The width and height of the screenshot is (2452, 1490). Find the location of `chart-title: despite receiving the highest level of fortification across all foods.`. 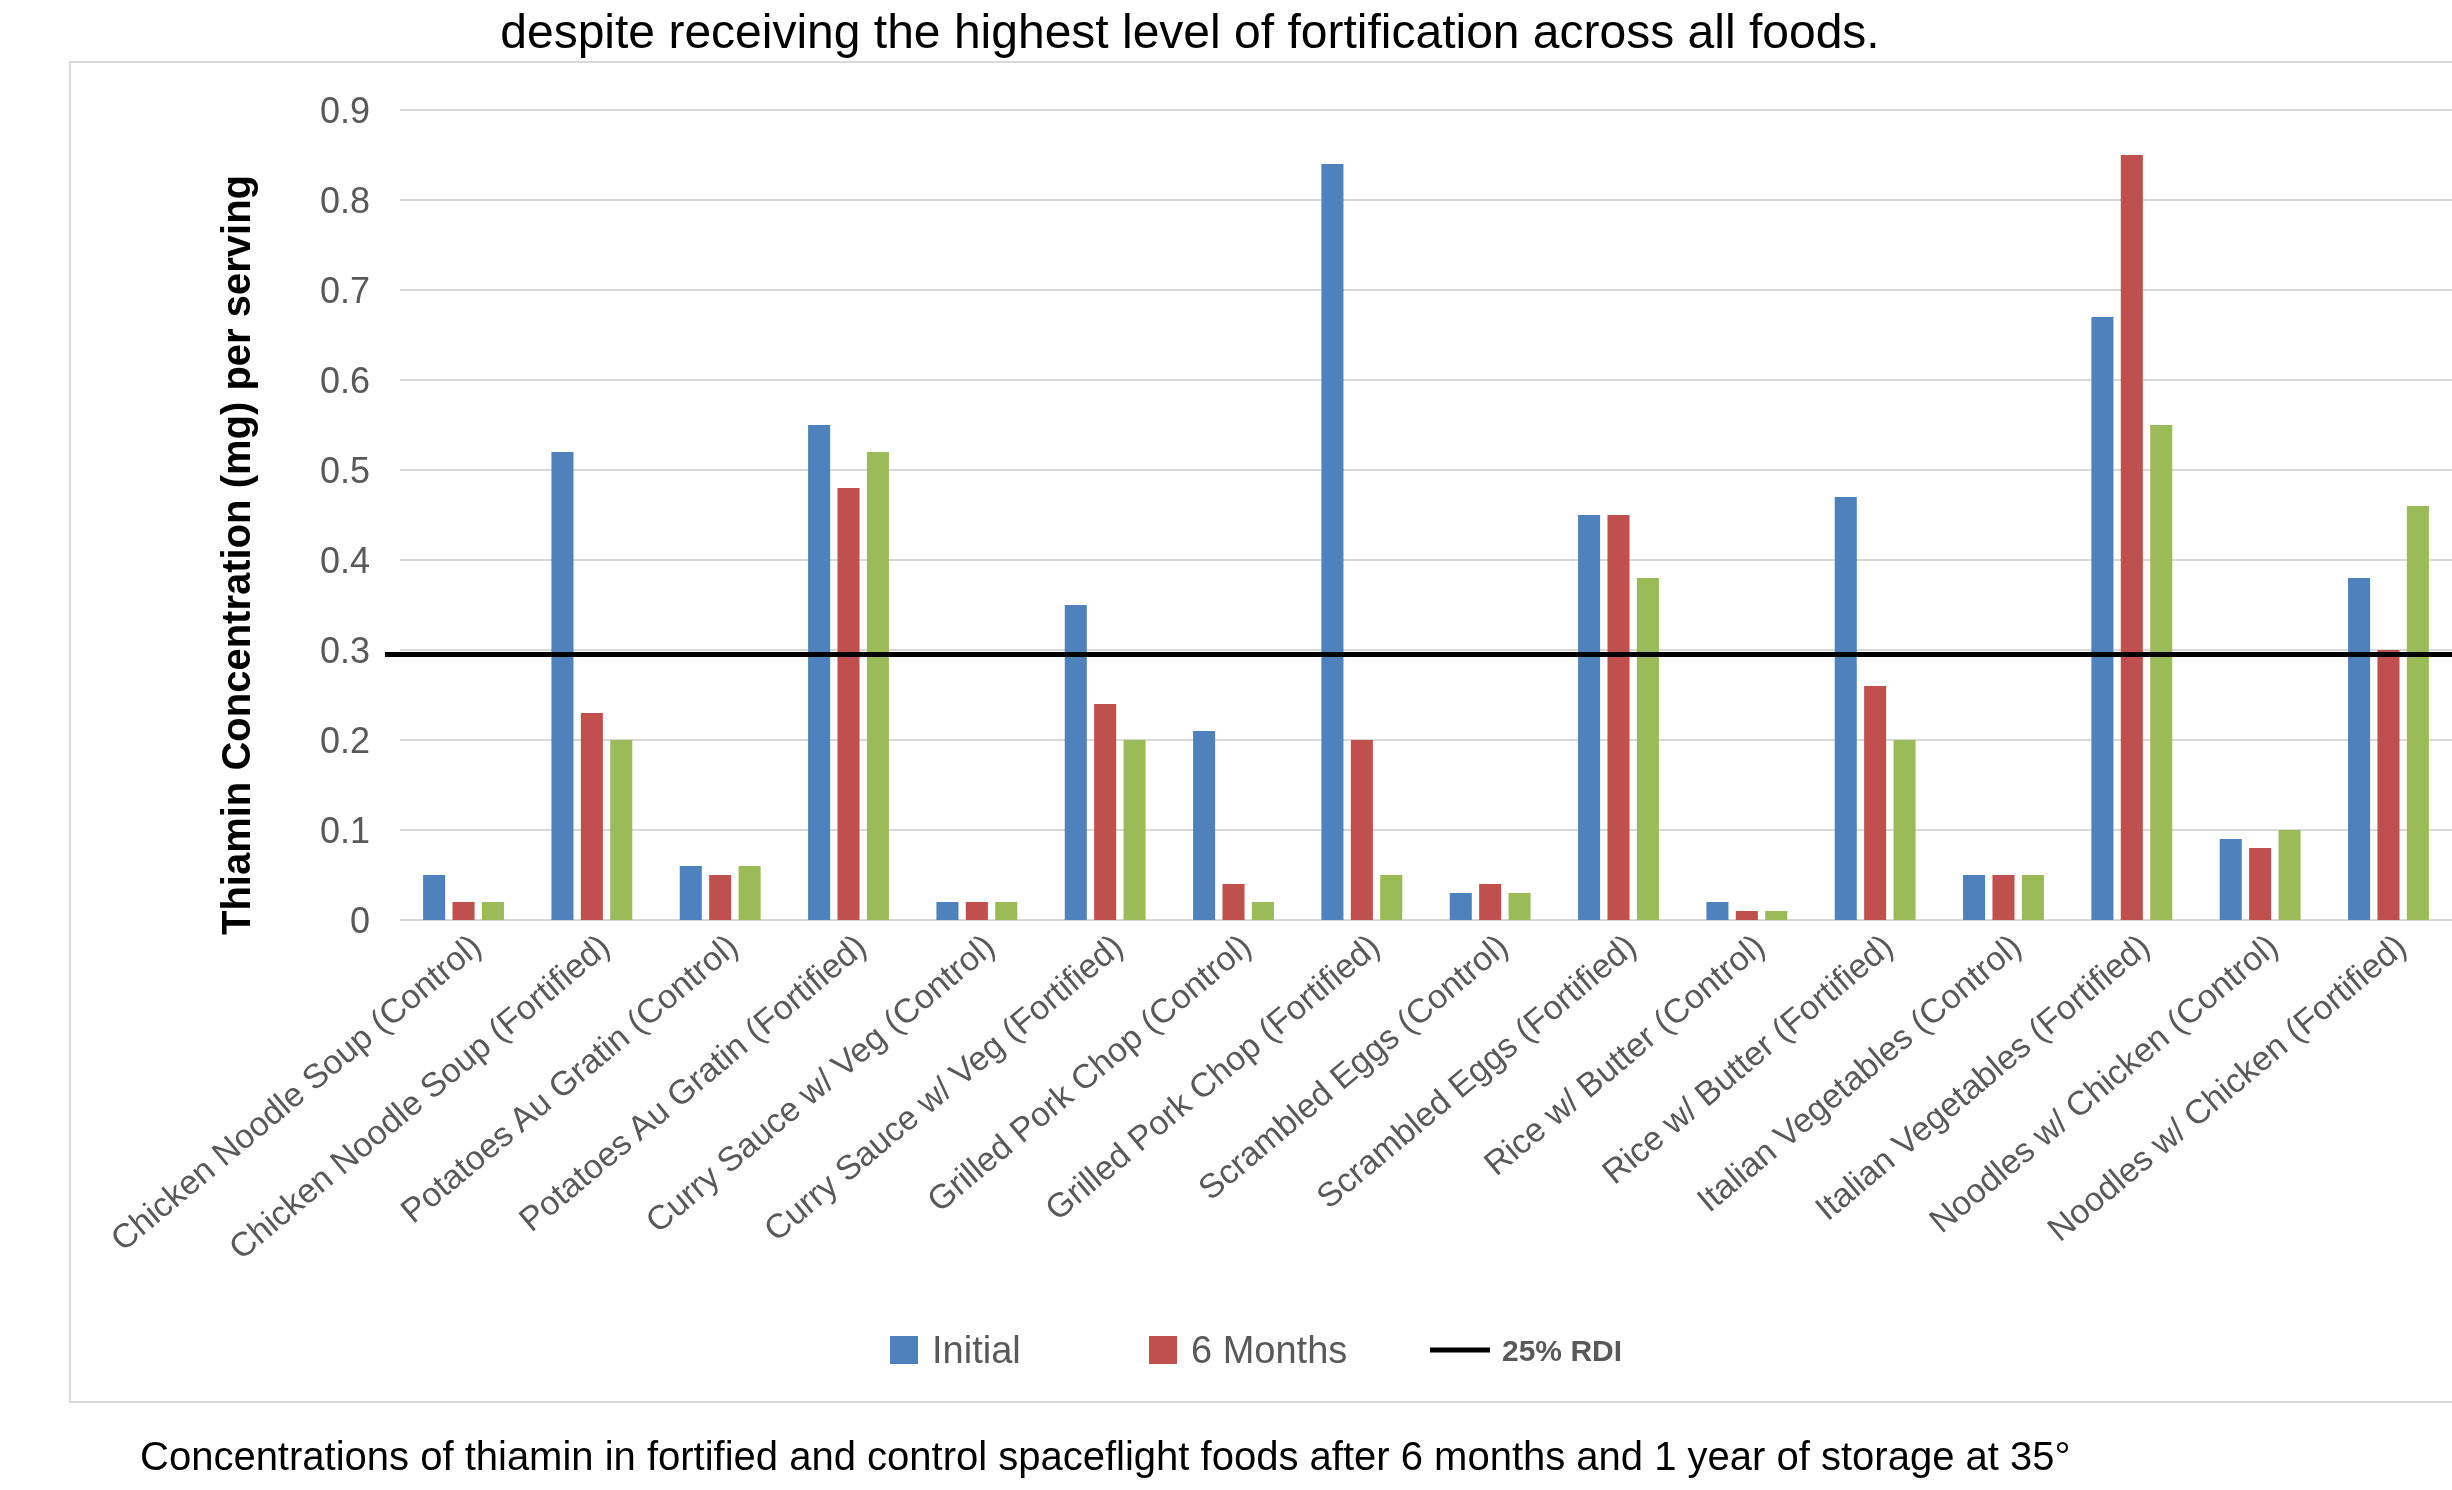

chart-title: despite receiving the highest level of fortification across all foods. is located at coordinates (1190, 31).